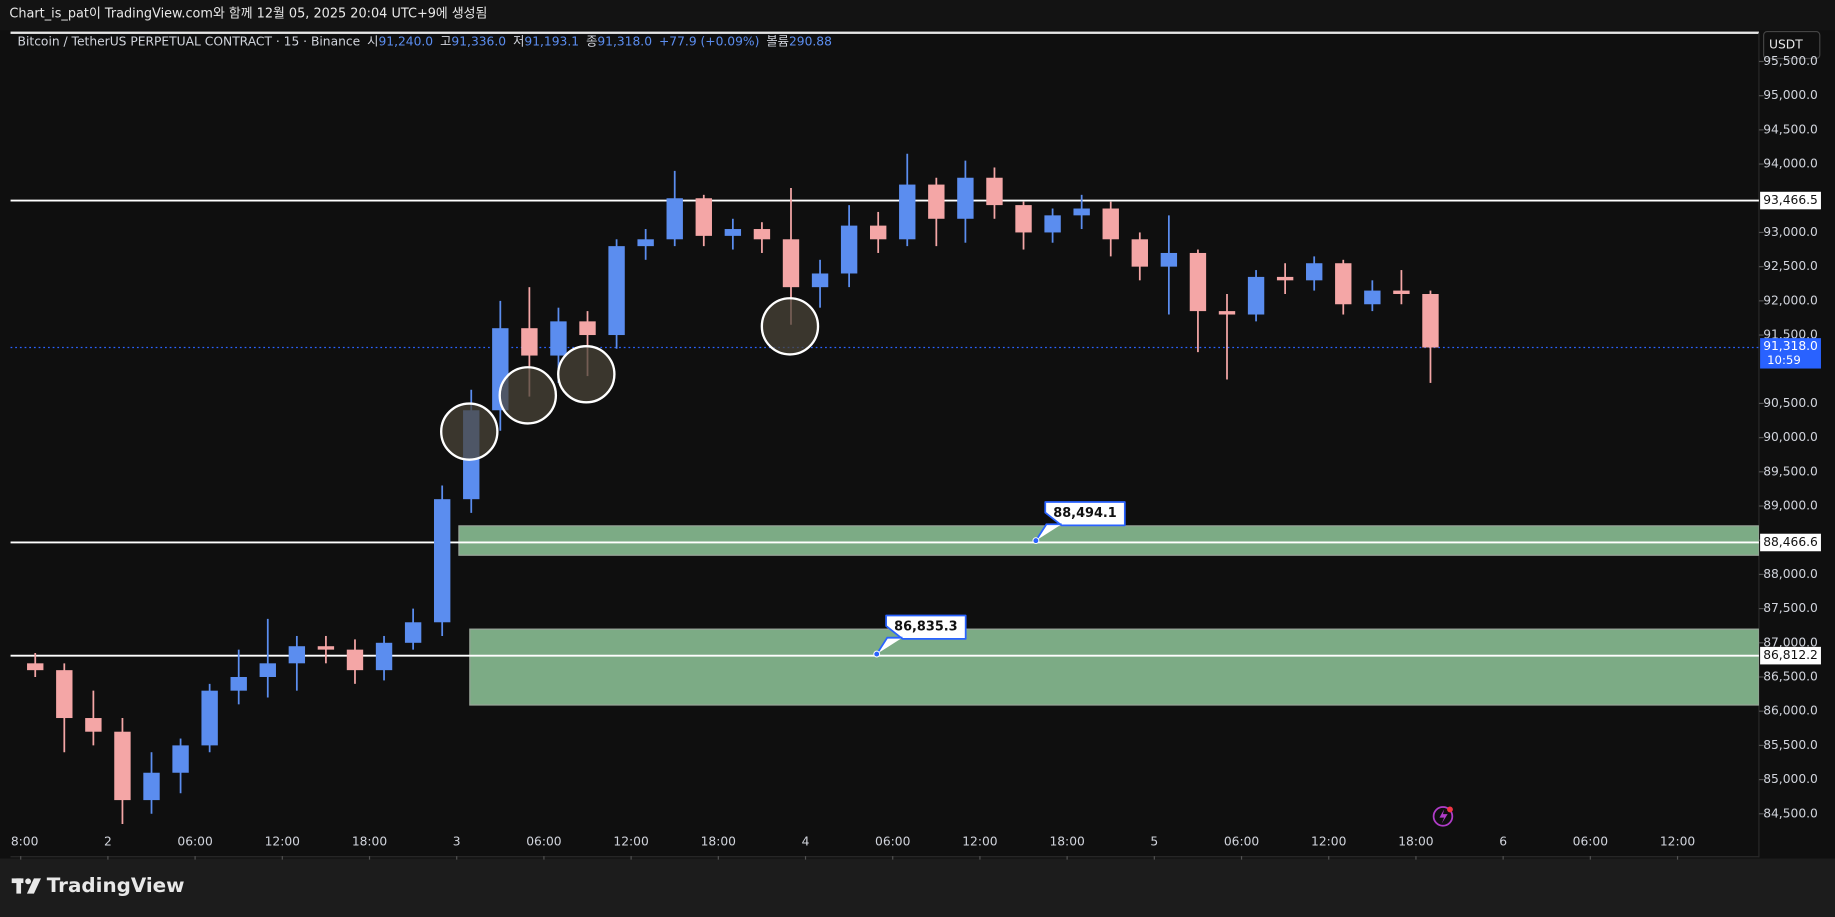  I want to click on legend-label: 시, so click(372, 41).